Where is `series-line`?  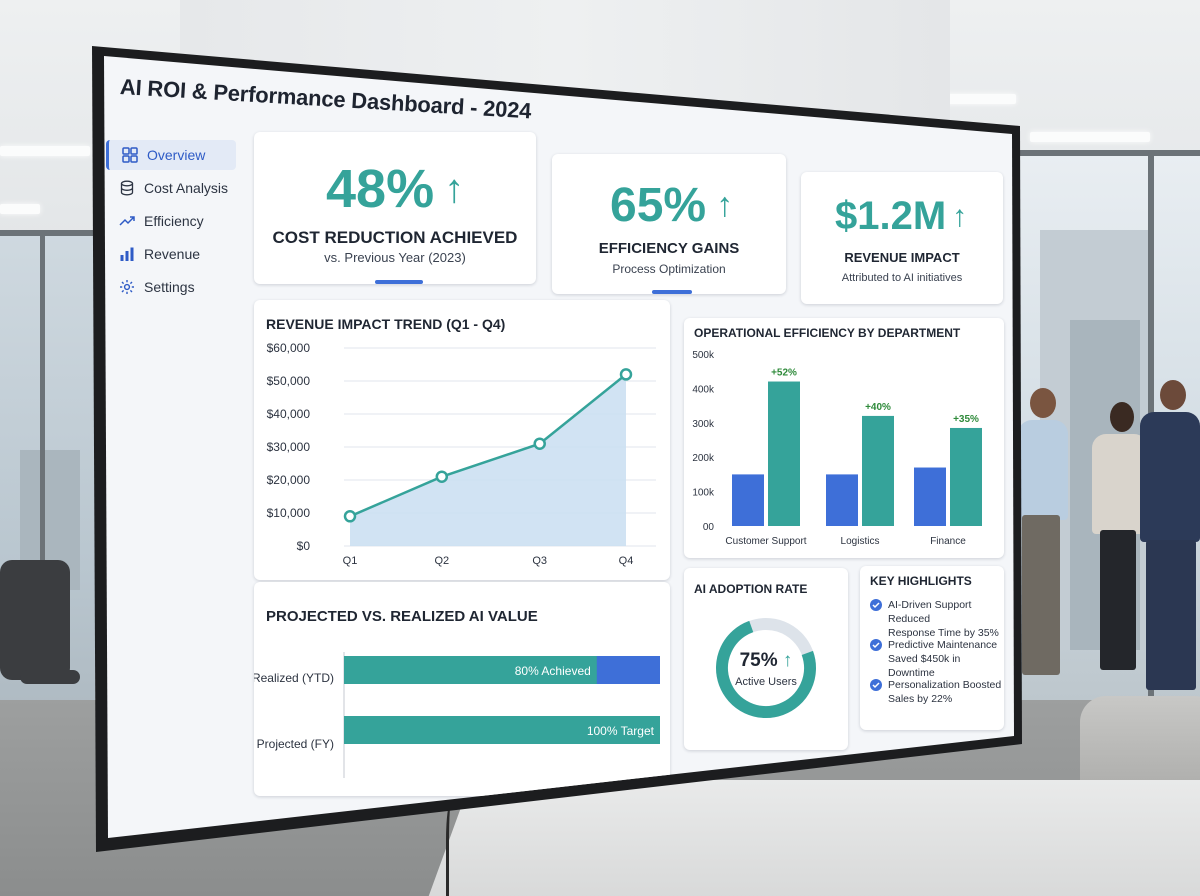
series-line is located at coordinates (488, 445).